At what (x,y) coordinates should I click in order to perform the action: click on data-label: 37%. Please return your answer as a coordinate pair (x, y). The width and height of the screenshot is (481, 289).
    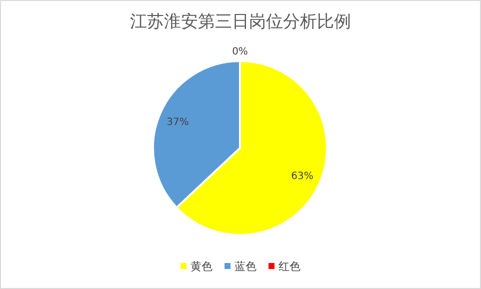
    Looking at the image, I should click on (177, 122).